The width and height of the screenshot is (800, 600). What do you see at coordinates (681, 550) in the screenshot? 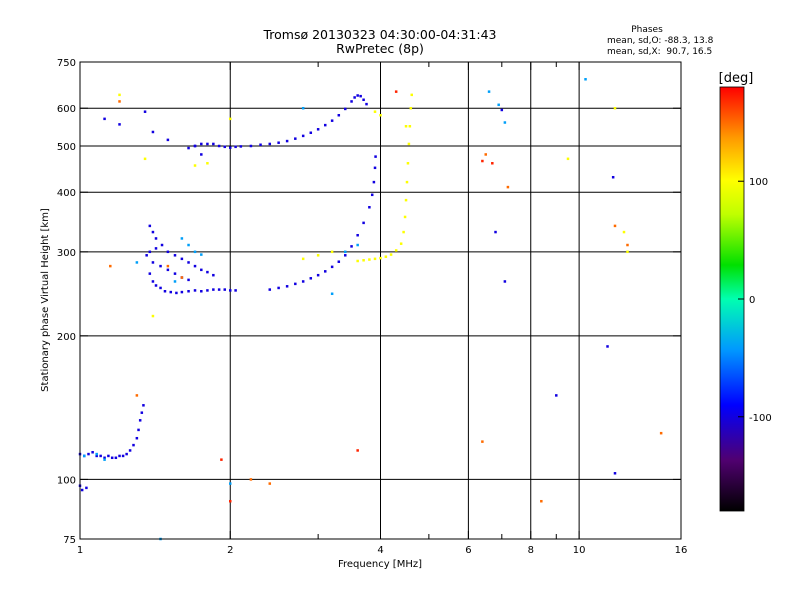
I see `x-tick-label: 16` at bounding box center [681, 550].